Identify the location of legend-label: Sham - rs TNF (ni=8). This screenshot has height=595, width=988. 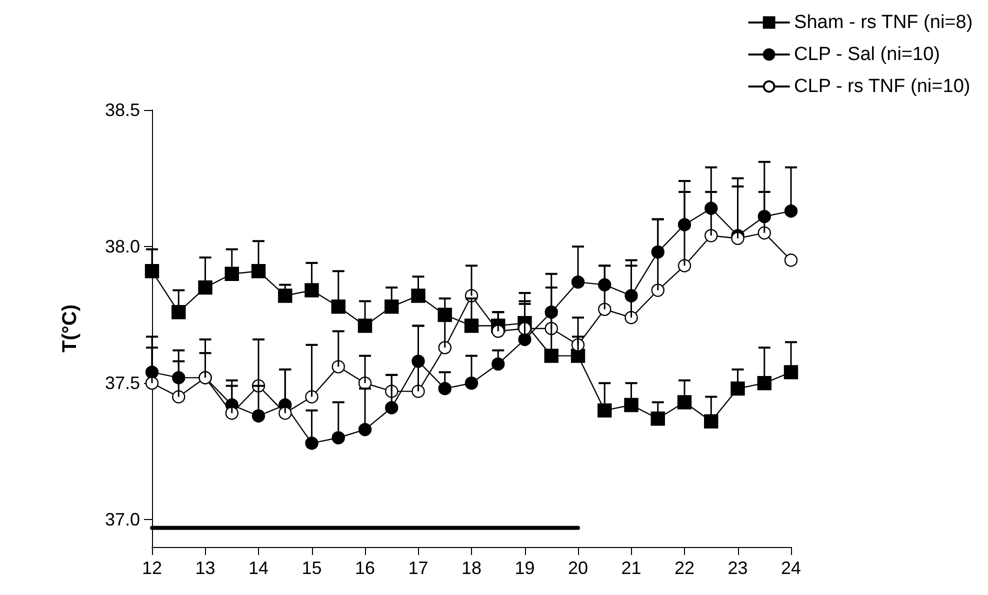
(883, 22).